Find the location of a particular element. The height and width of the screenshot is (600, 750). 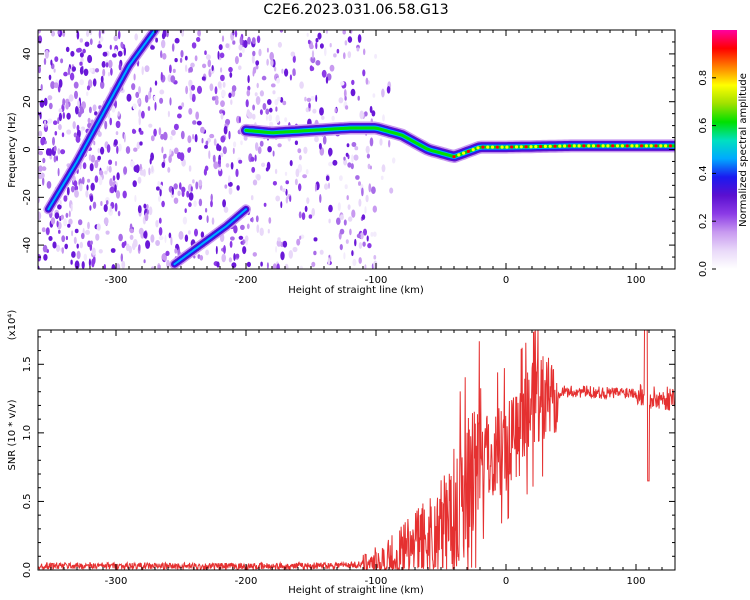

colorbar-tick-label: 0.4 is located at coordinates (703, 173).